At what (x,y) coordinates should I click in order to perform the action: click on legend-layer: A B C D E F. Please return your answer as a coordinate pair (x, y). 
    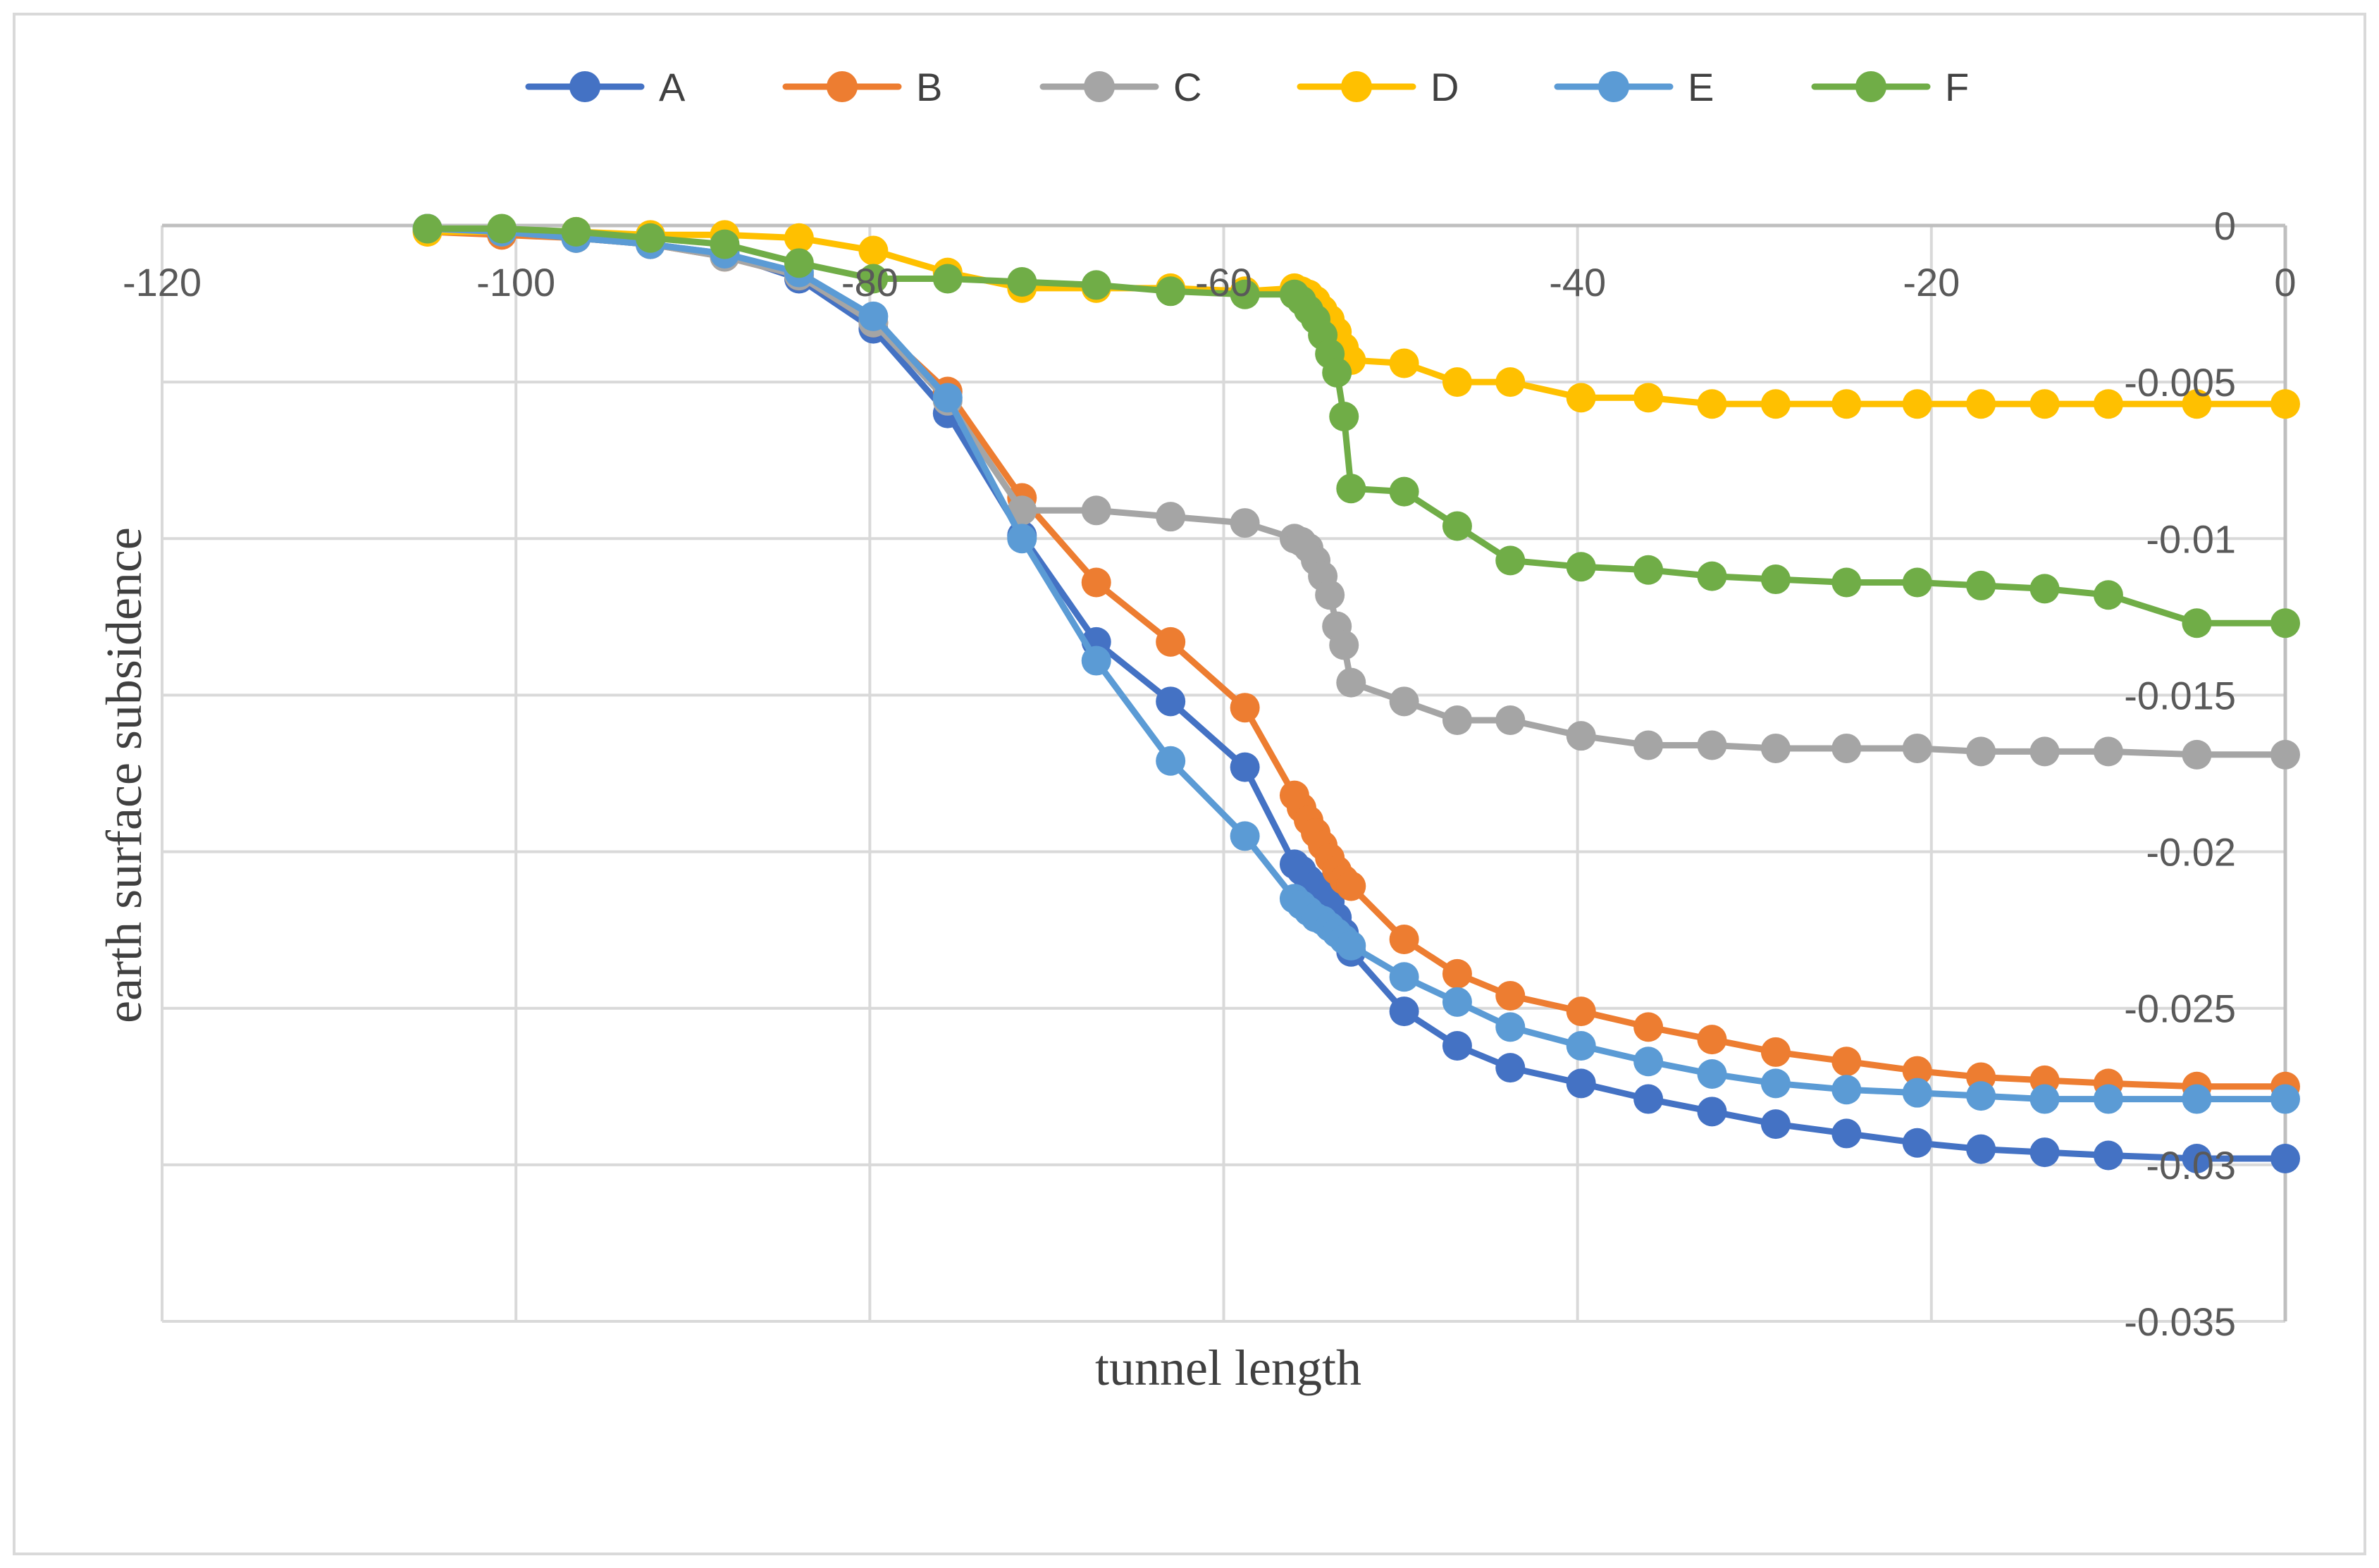
    Looking at the image, I should click on (1247, 87).